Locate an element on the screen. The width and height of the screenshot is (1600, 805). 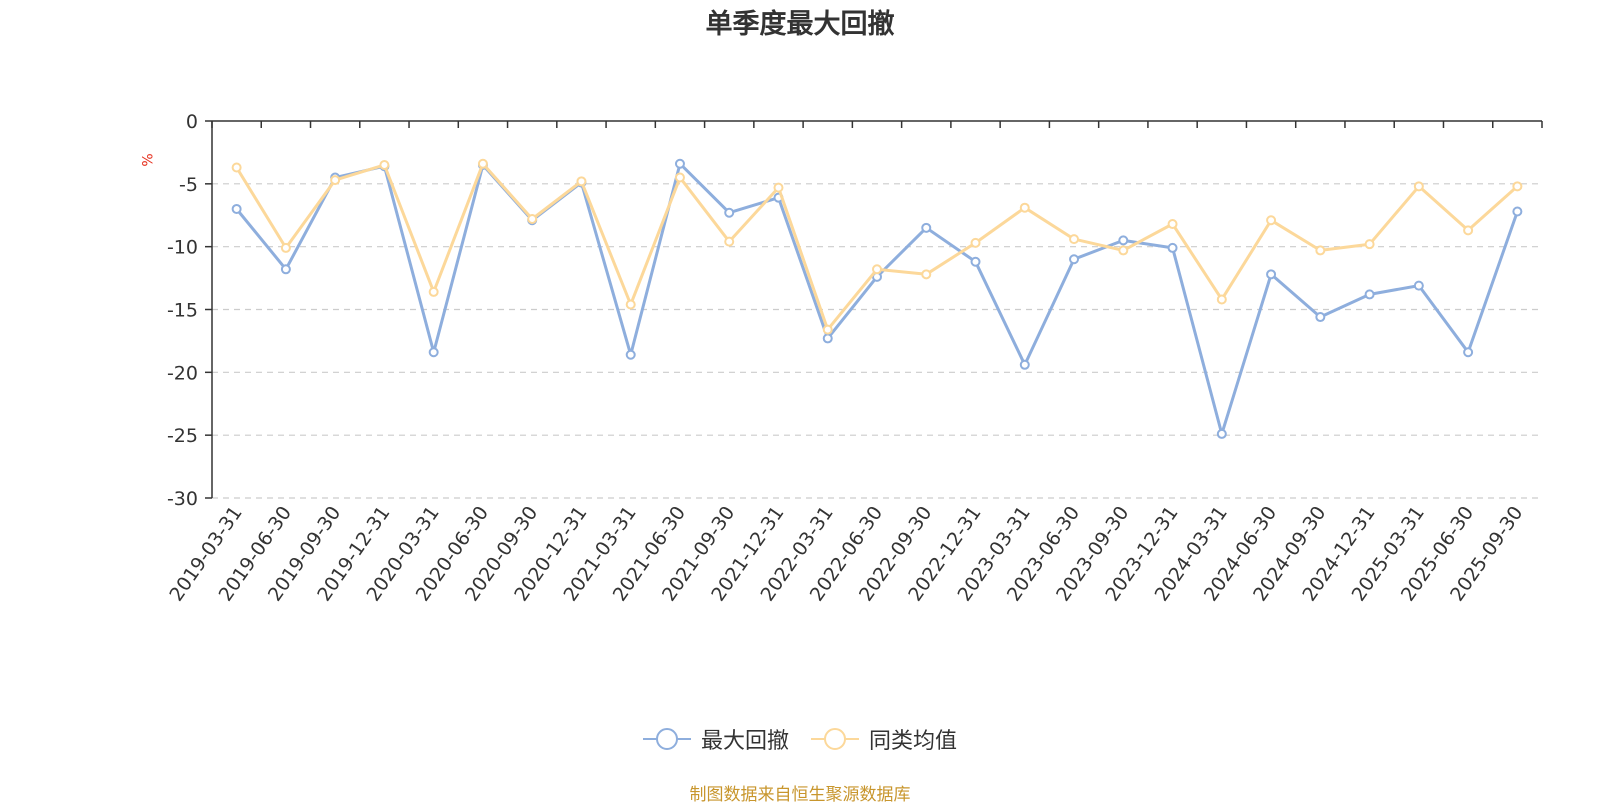
y-tick-label: -30 is located at coordinates (182, 499).